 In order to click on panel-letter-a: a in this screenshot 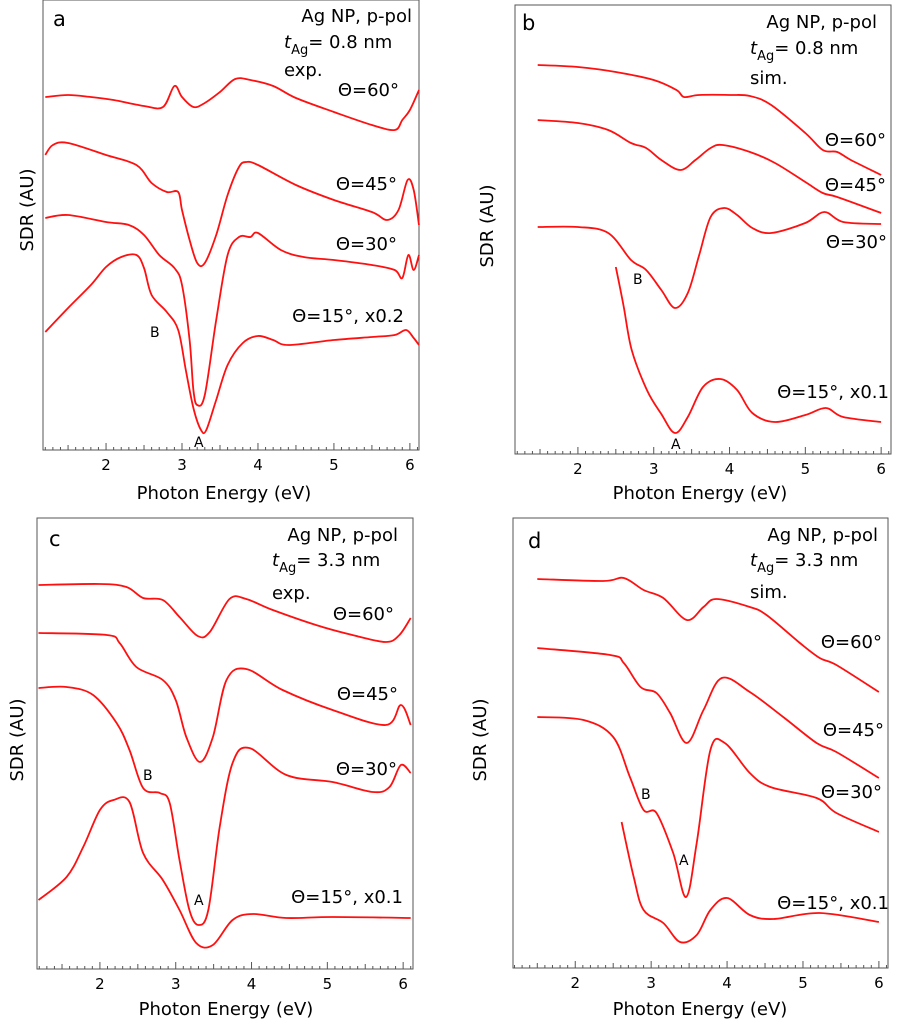, I will do `click(59, 19)`.